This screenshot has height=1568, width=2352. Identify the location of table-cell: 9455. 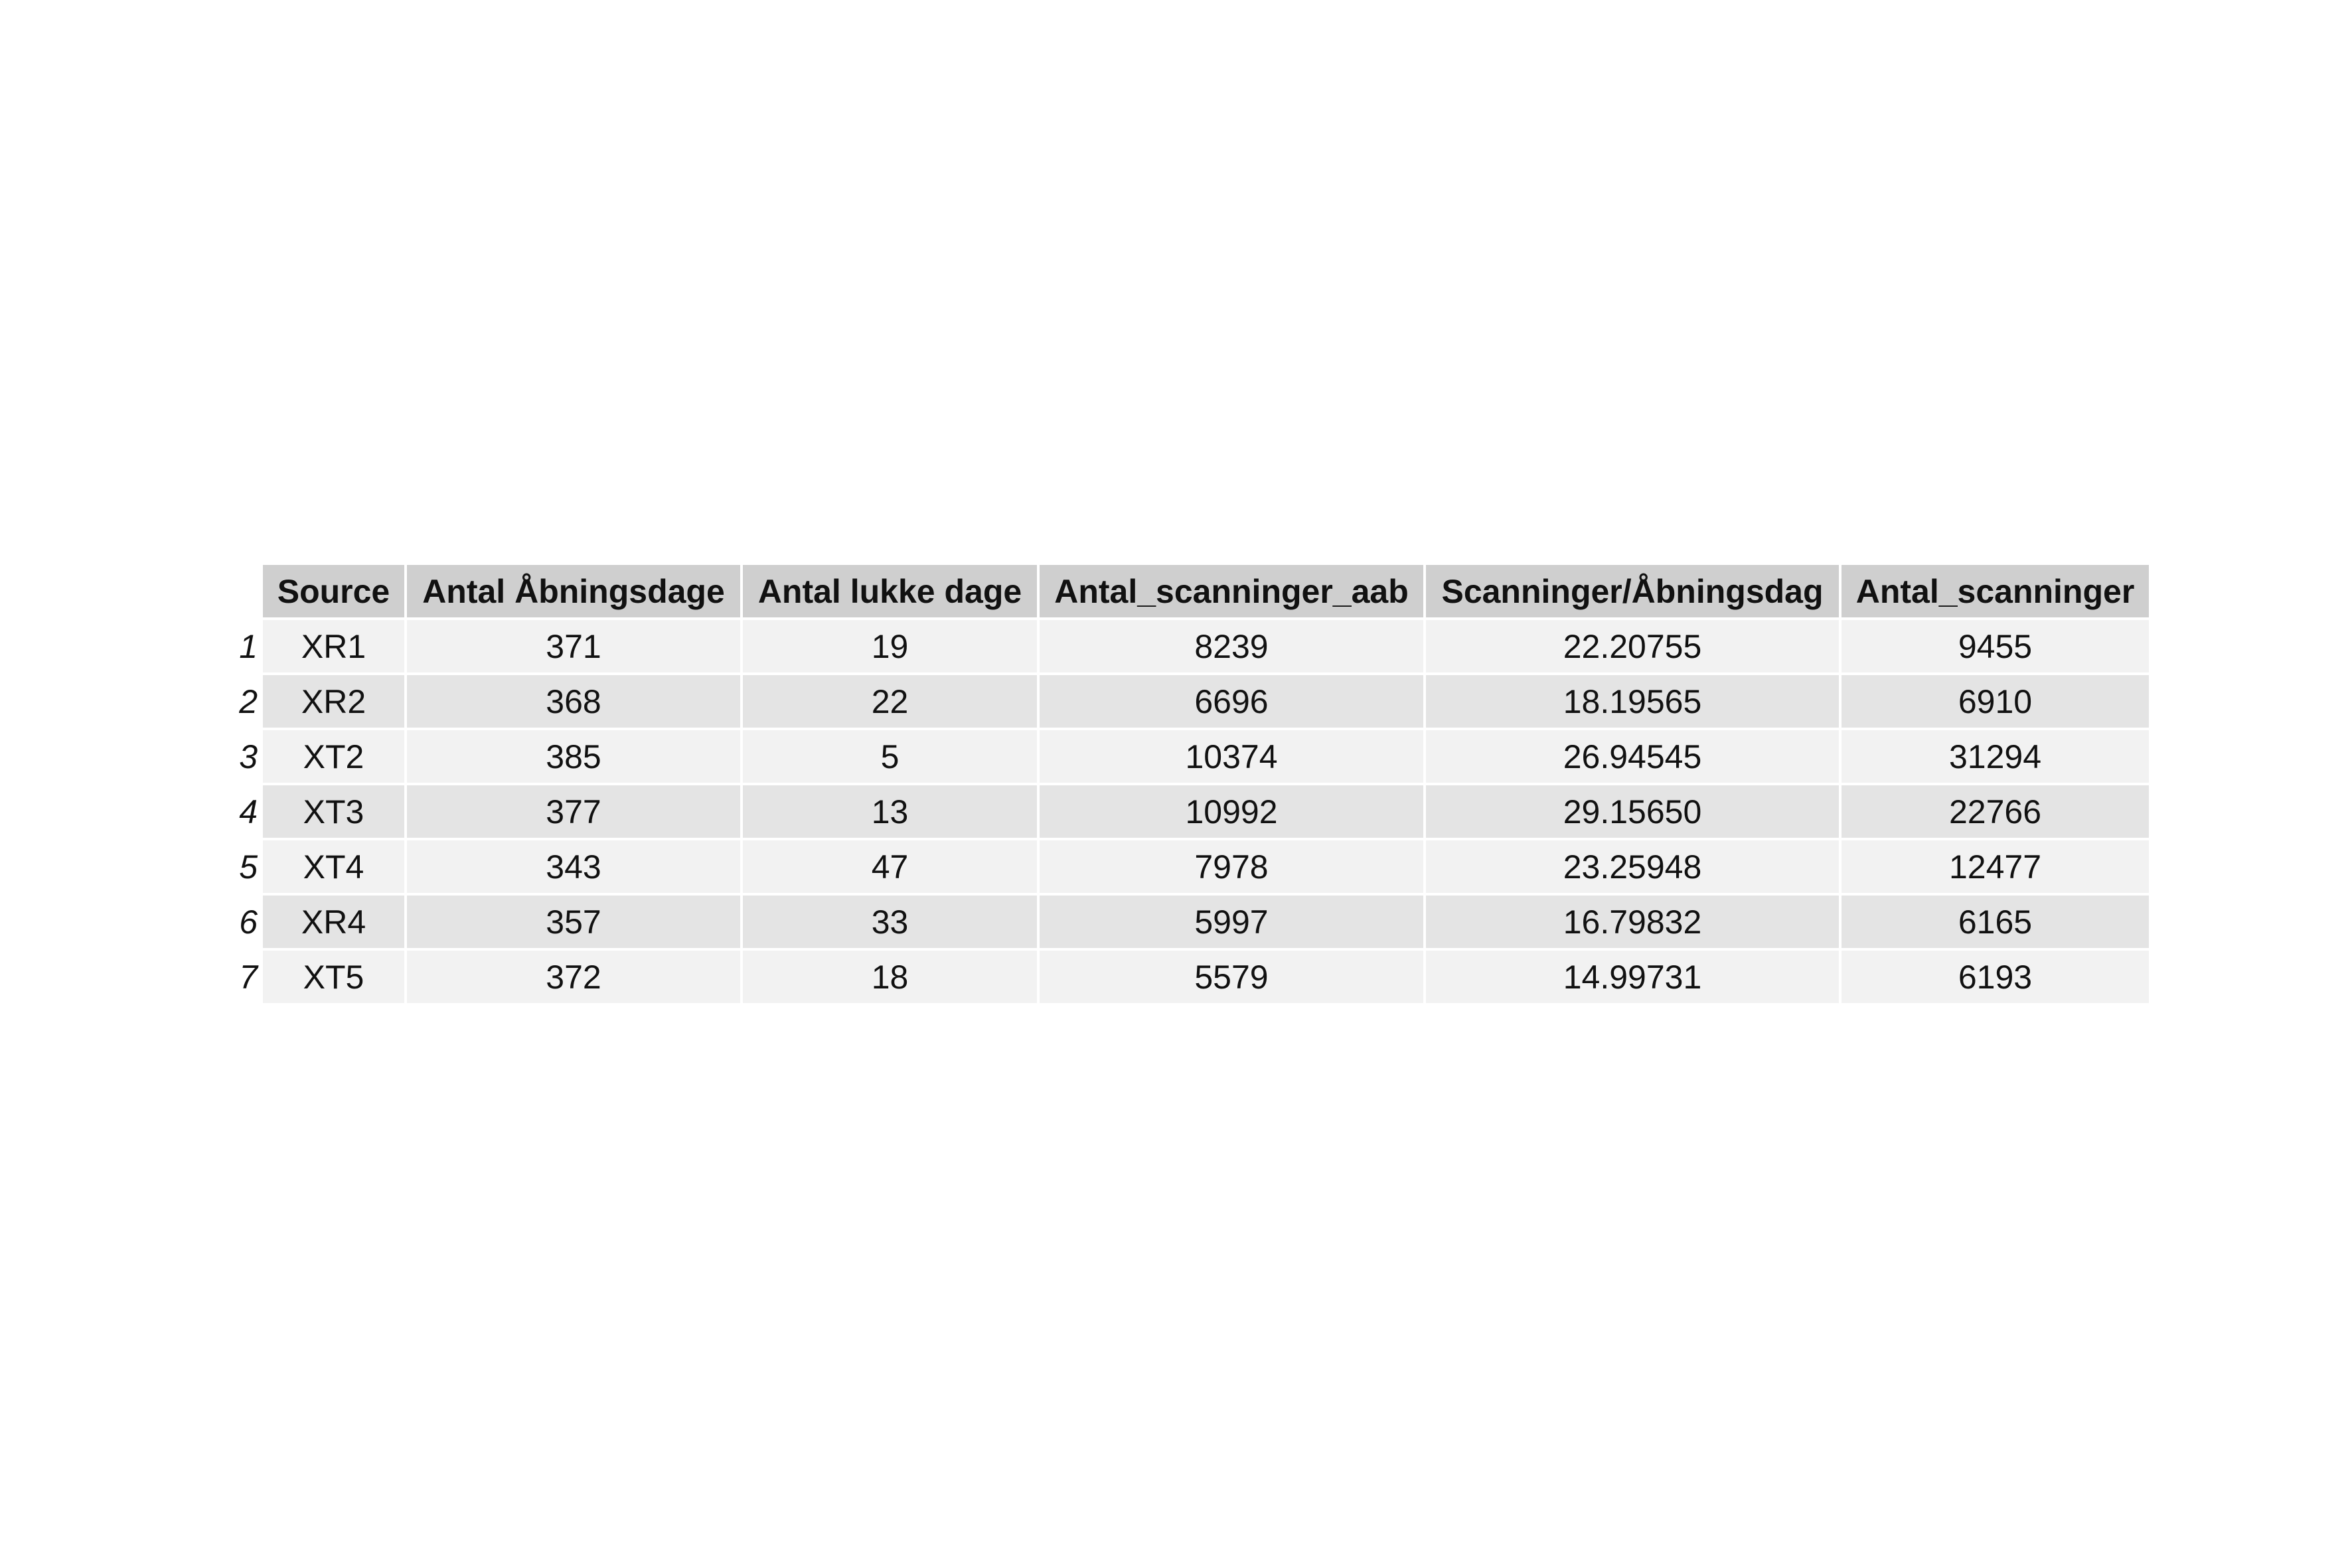
(1996, 646).